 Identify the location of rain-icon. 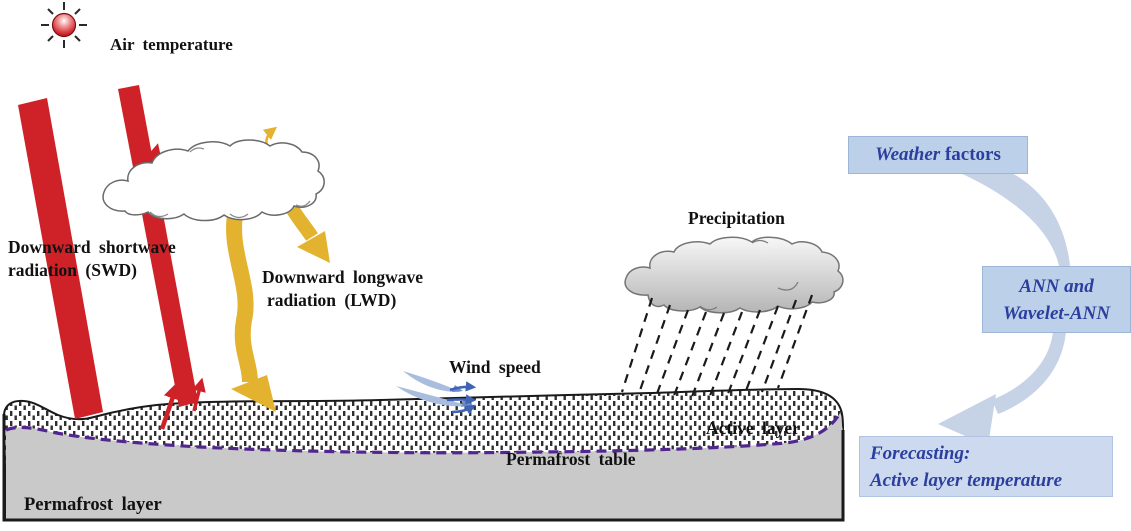
(717, 348).